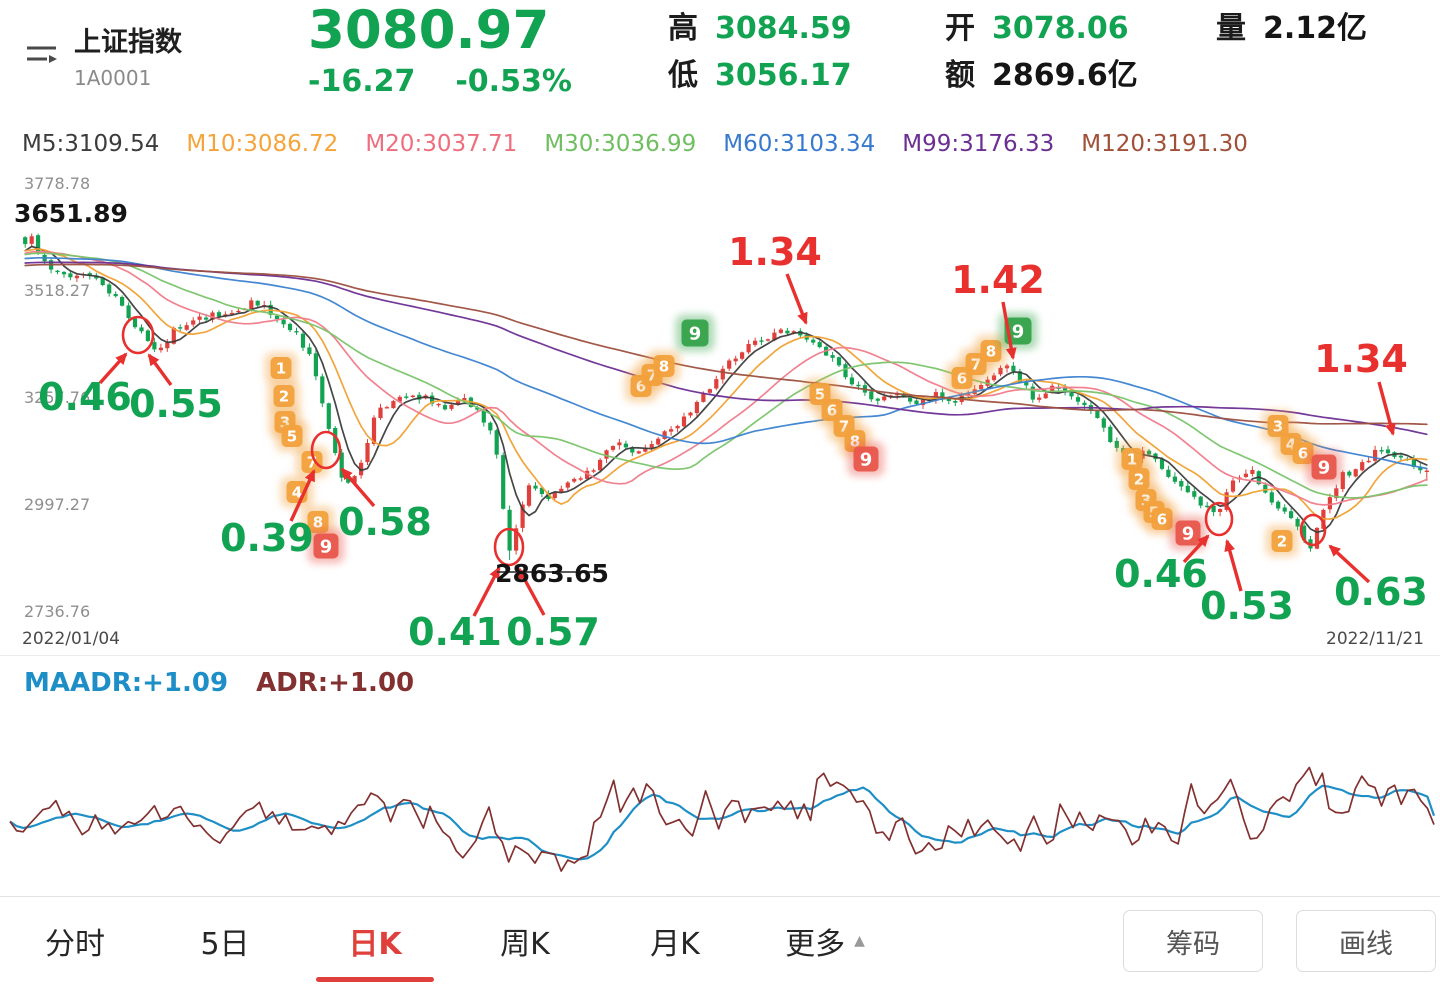  I want to click on low-label: 低, so click(683, 75).